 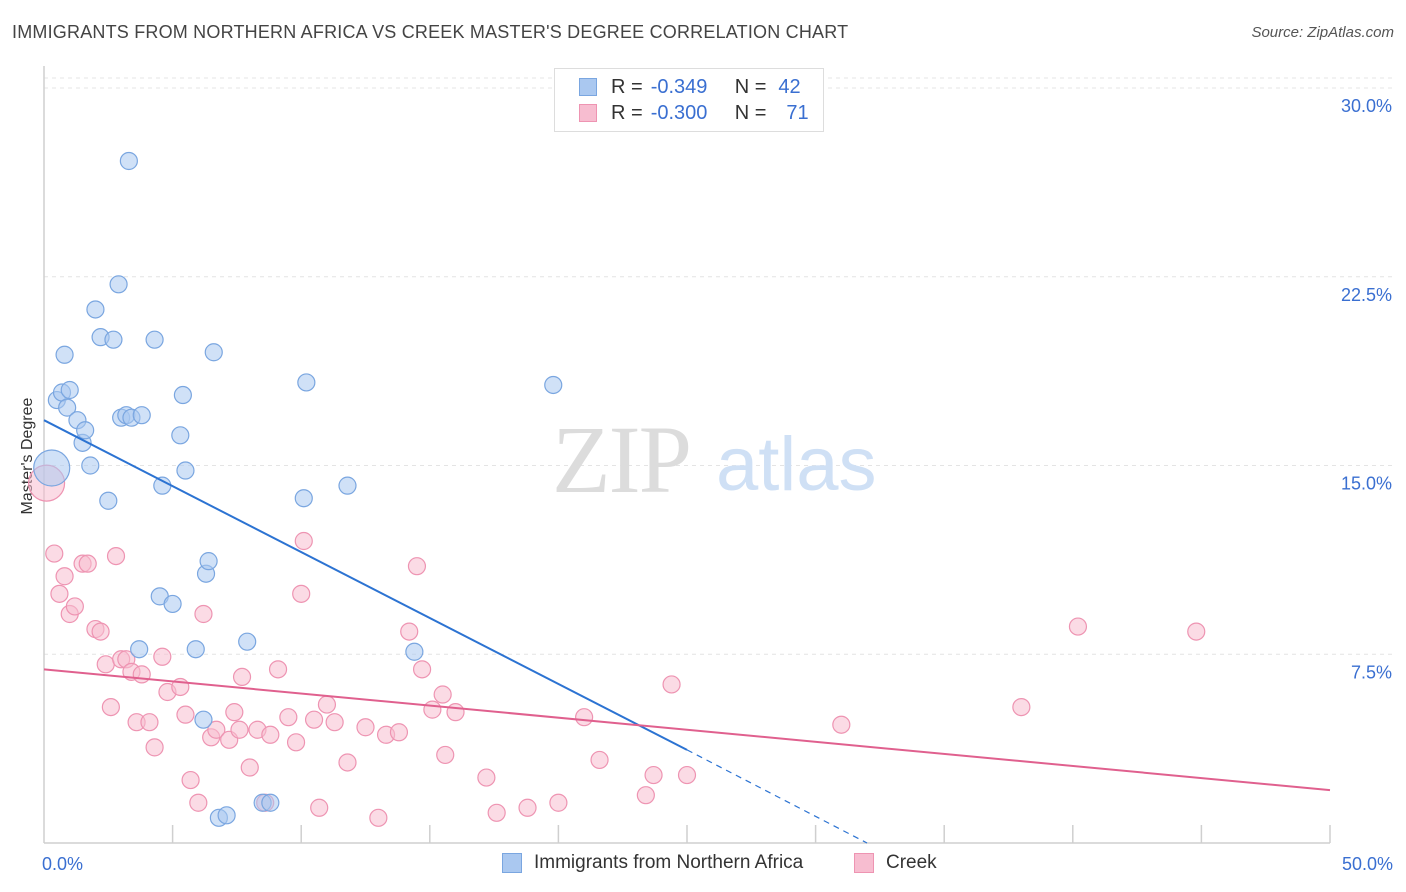 What do you see at coordinates (777, 796) in the screenshot?
I see `blue-trend-extension` at bounding box center [777, 796].